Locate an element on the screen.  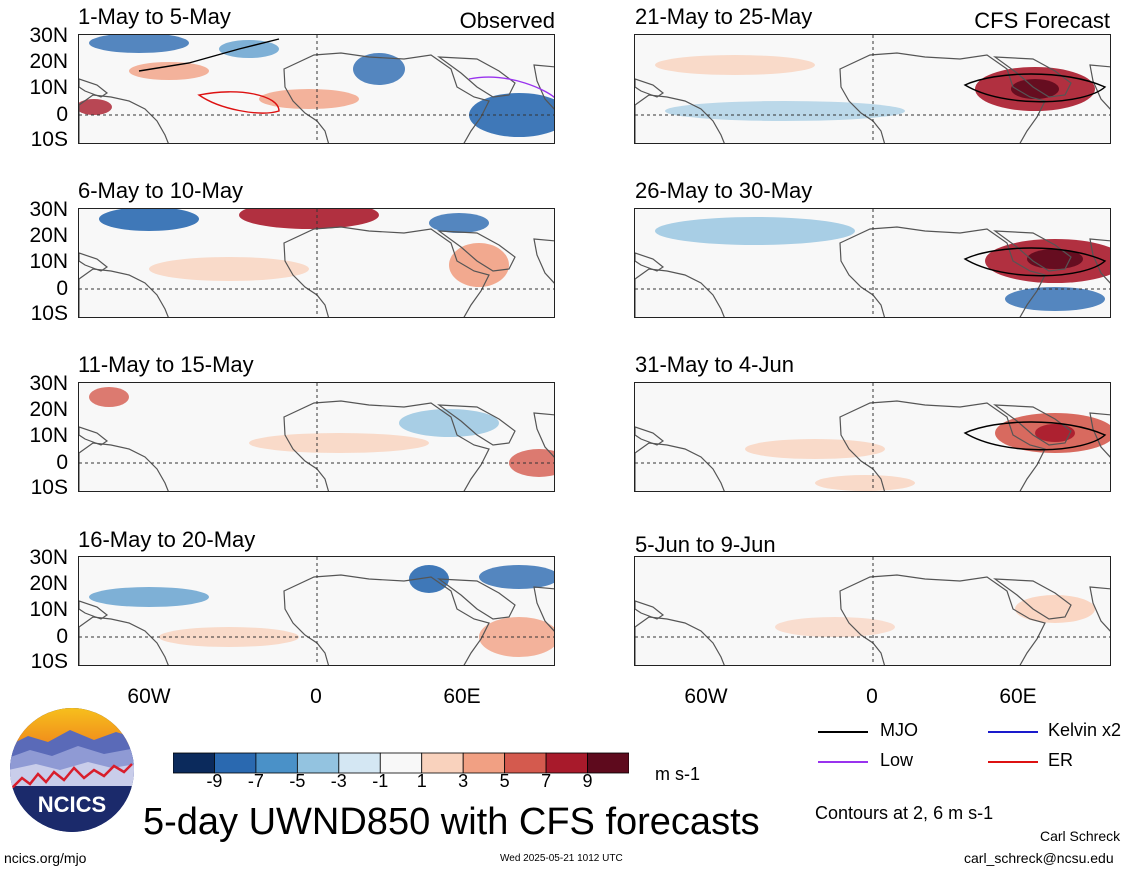
colorbar-tick-label: 3 is located at coordinates (463, 781).